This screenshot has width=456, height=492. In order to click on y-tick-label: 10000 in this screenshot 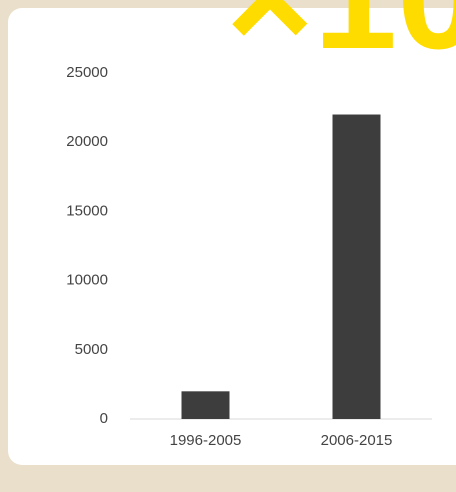, I will do `click(87, 280)`.